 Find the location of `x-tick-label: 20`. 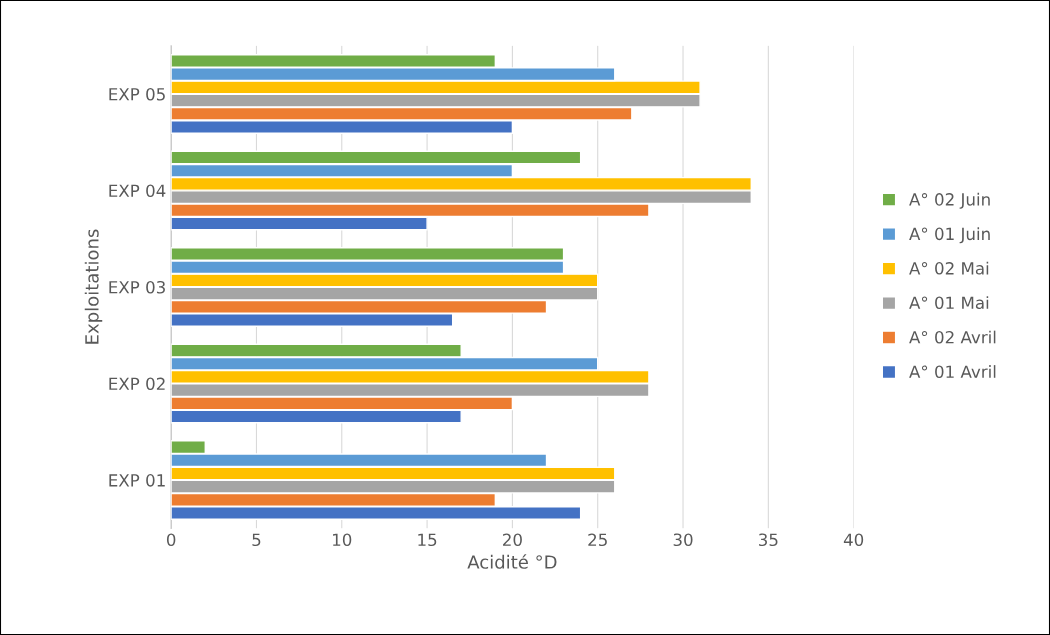

x-tick-label: 20 is located at coordinates (512, 540).